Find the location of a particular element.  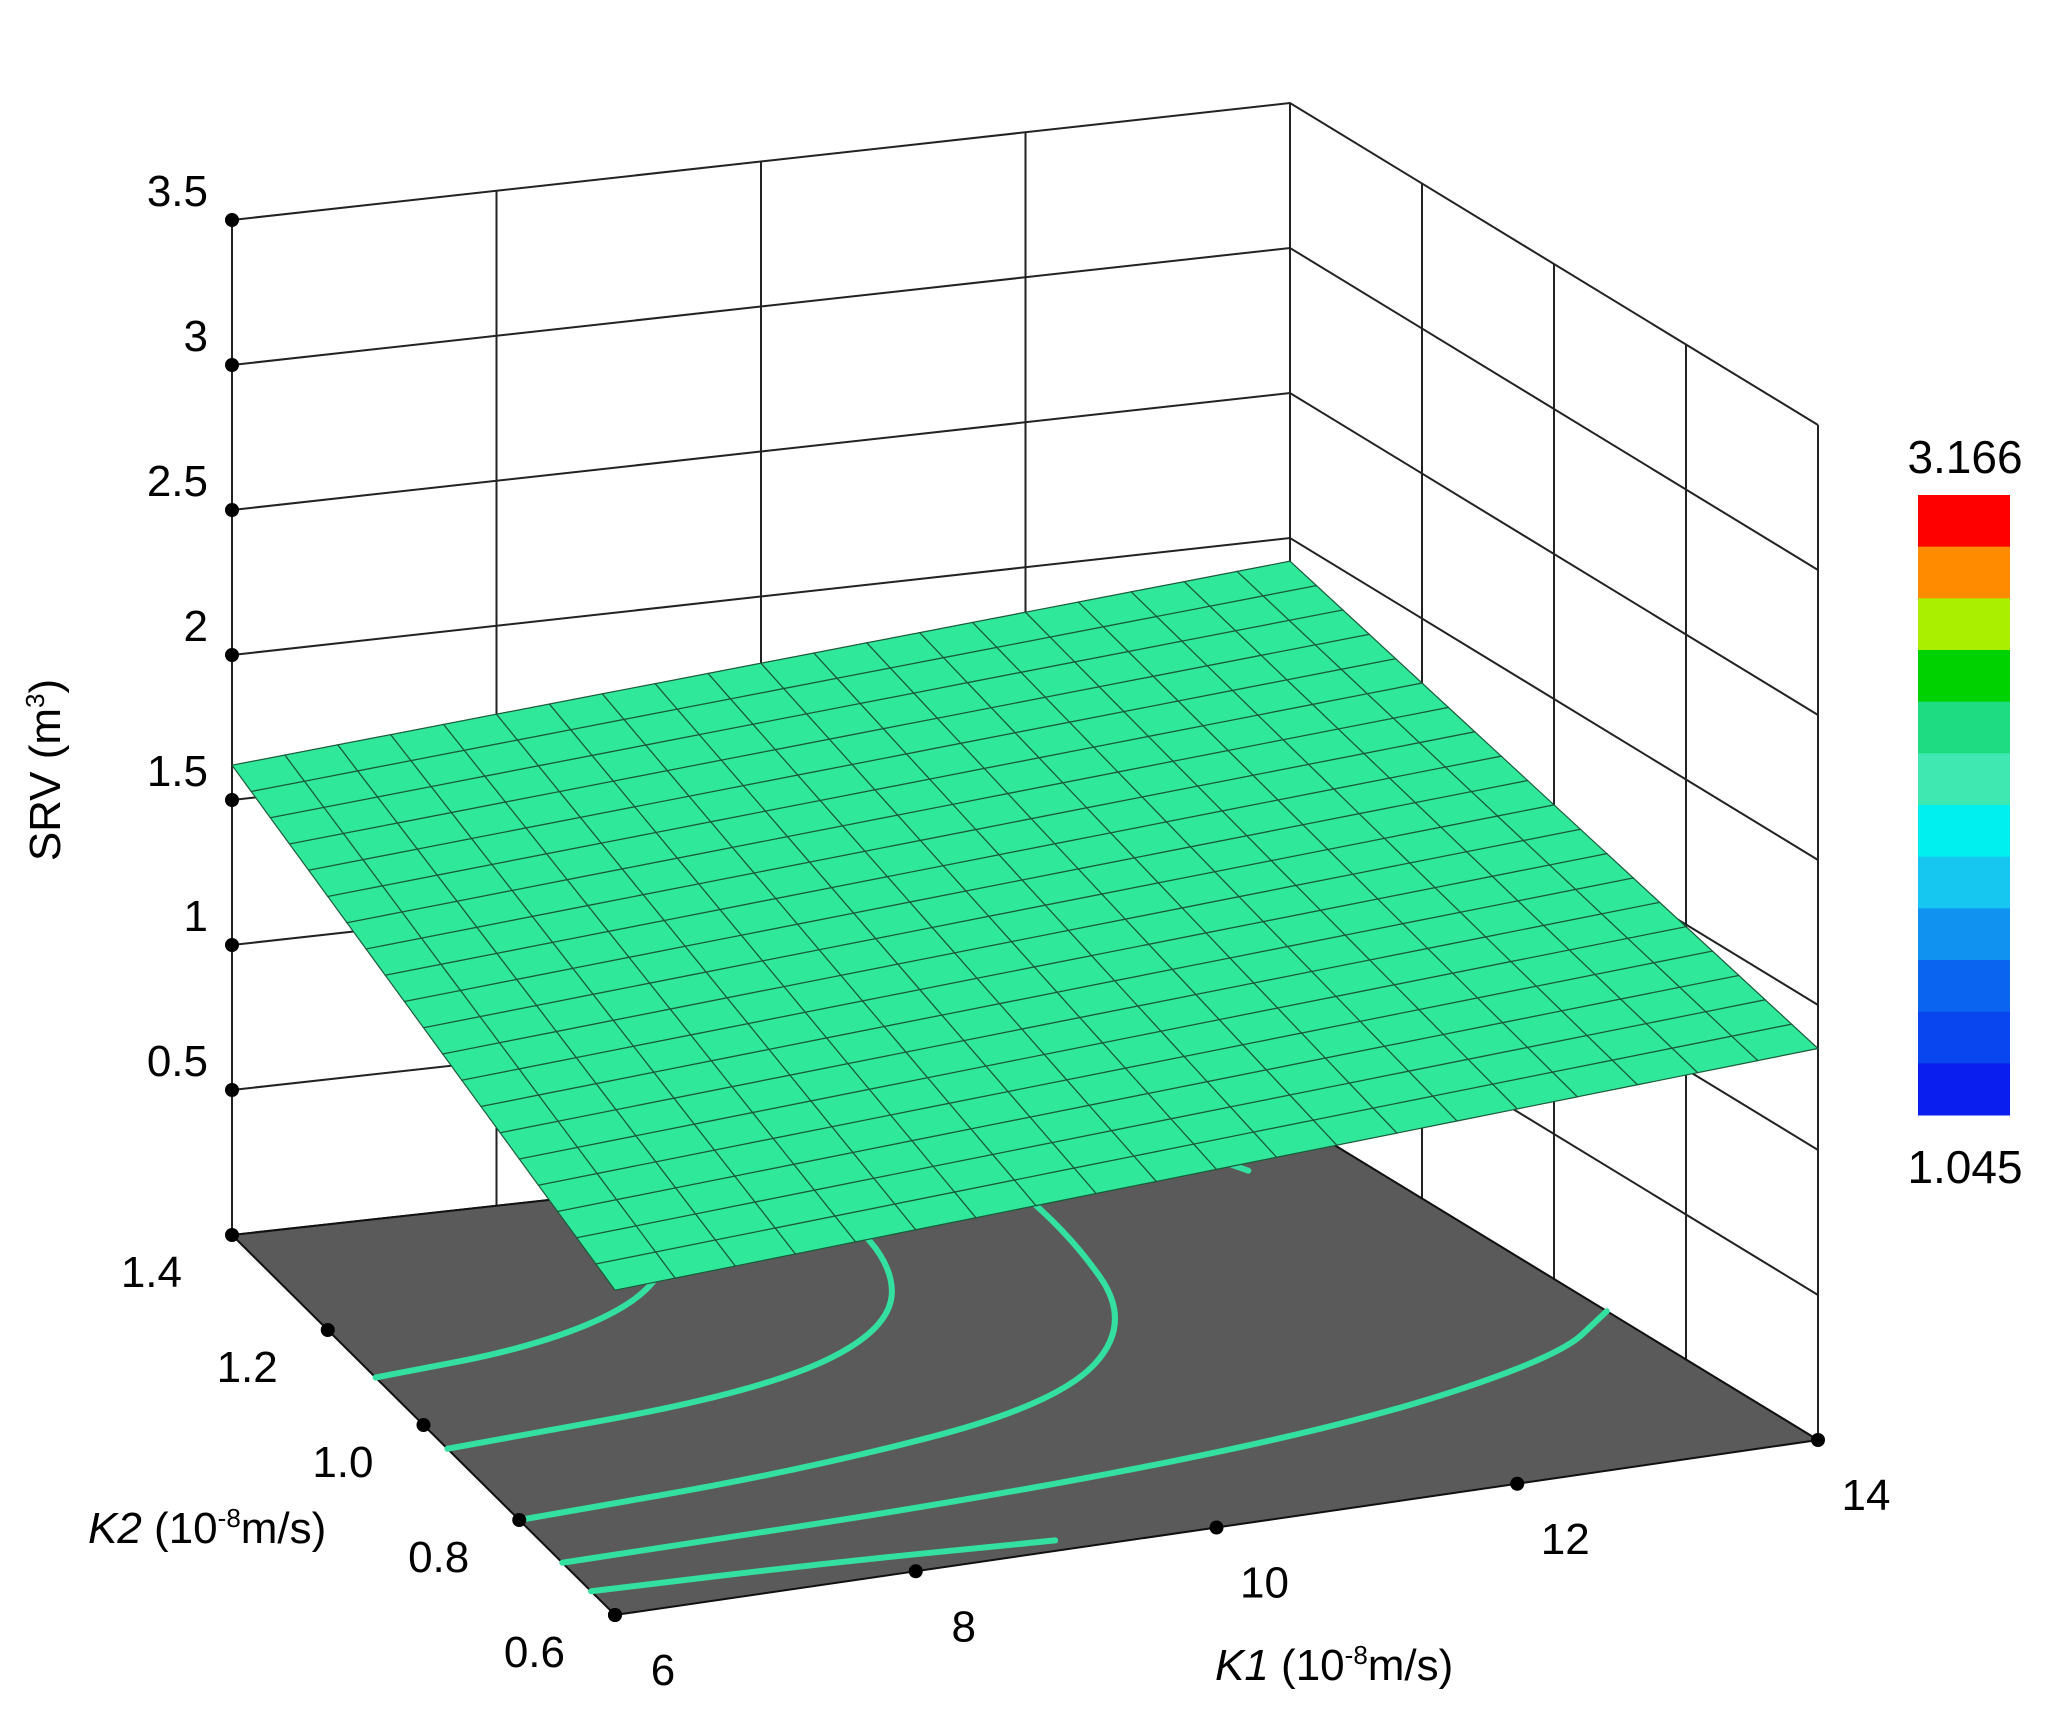

x-tick-label: 6 is located at coordinates (663, 1670).